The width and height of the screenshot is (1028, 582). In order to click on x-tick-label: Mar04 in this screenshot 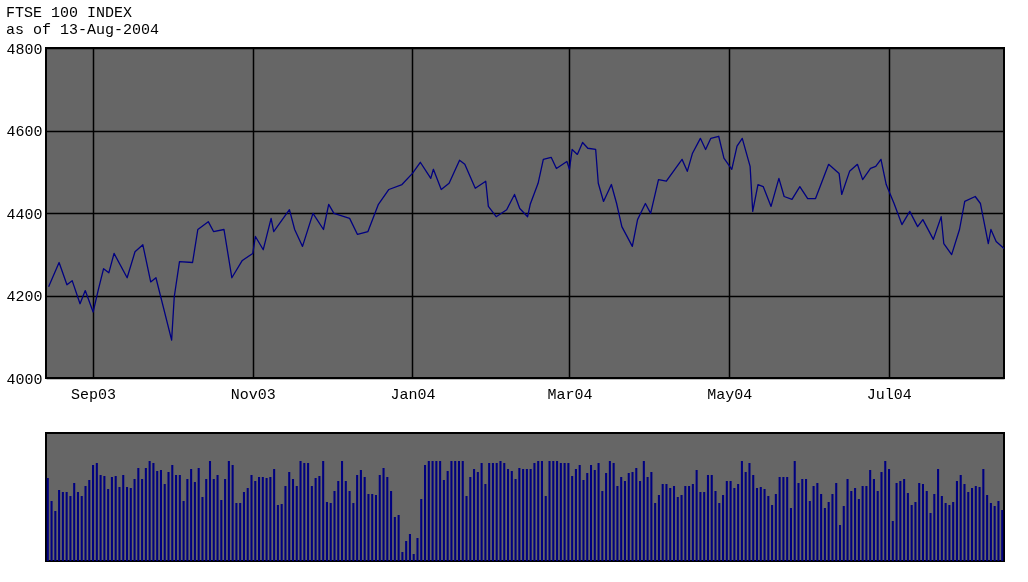, I will do `click(570, 395)`.